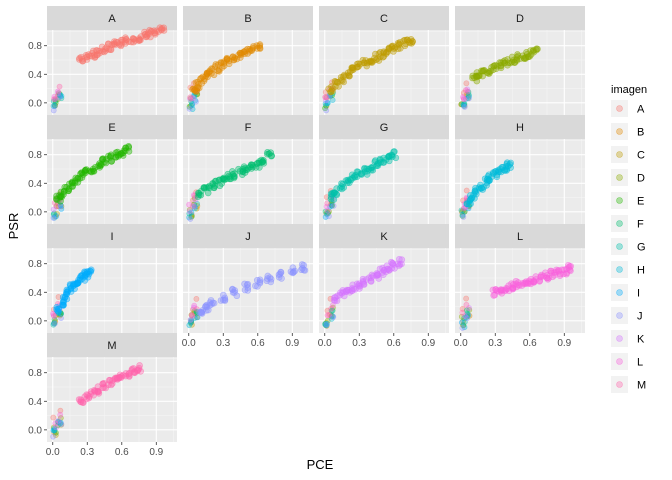 This screenshot has height=480, width=672. I want to click on legend-item-H: H, so click(628, 269).